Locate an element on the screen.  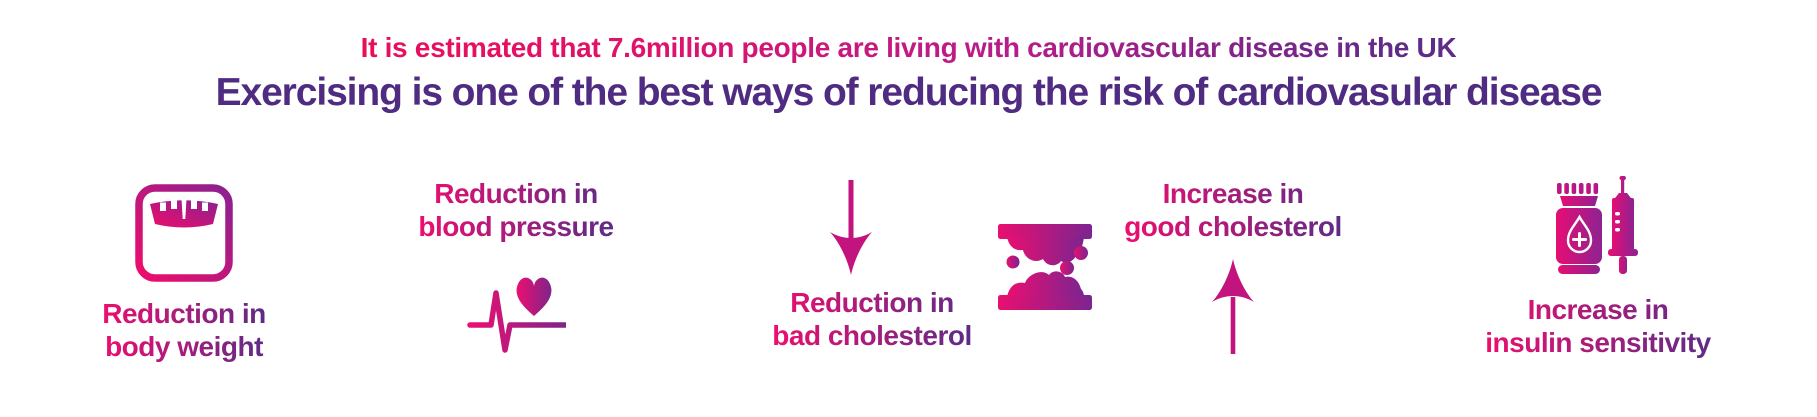
clogged-artery is located at coordinates (1045, 267).